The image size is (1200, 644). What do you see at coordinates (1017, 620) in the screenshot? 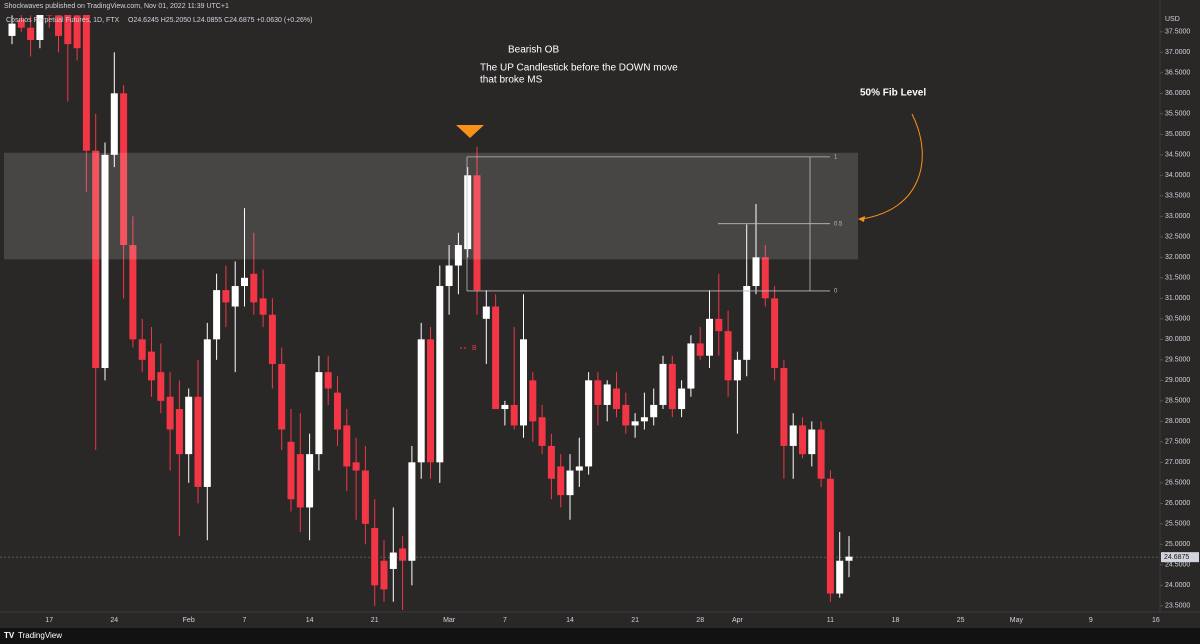
I see `x-tick-label: May` at bounding box center [1017, 620].